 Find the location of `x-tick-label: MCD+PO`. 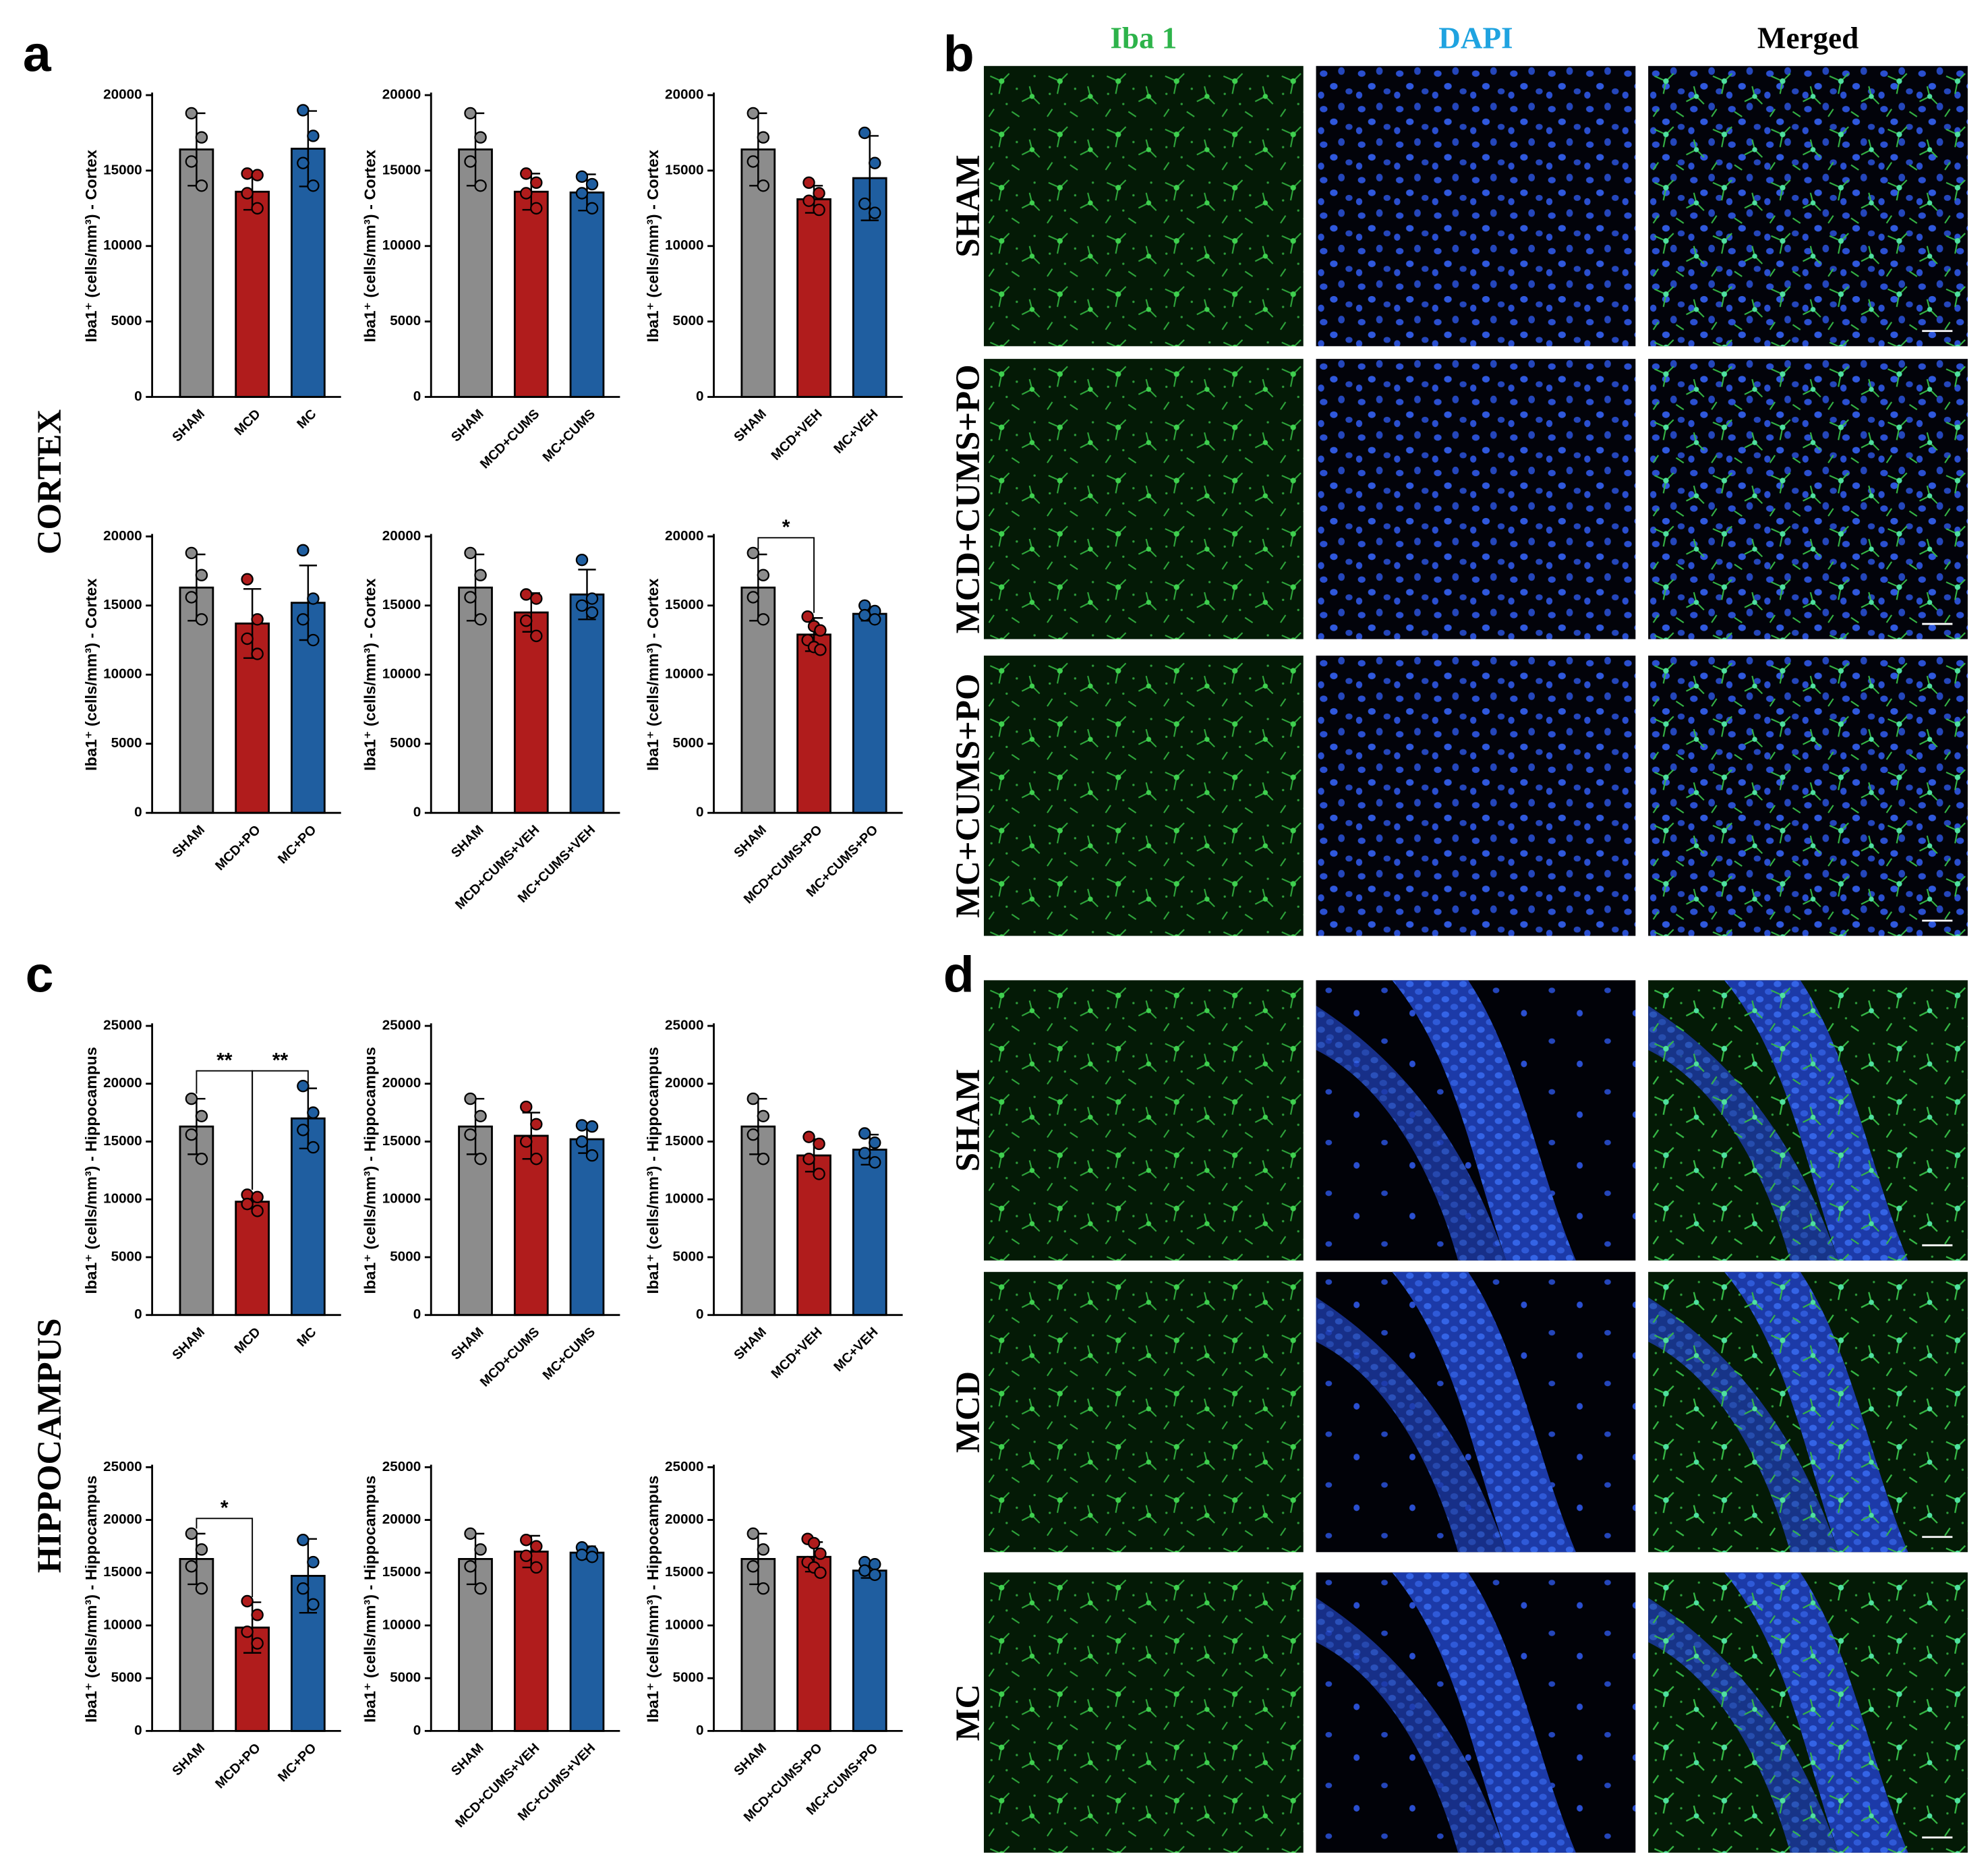

x-tick-label: MCD+PO is located at coordinates (238, 847).